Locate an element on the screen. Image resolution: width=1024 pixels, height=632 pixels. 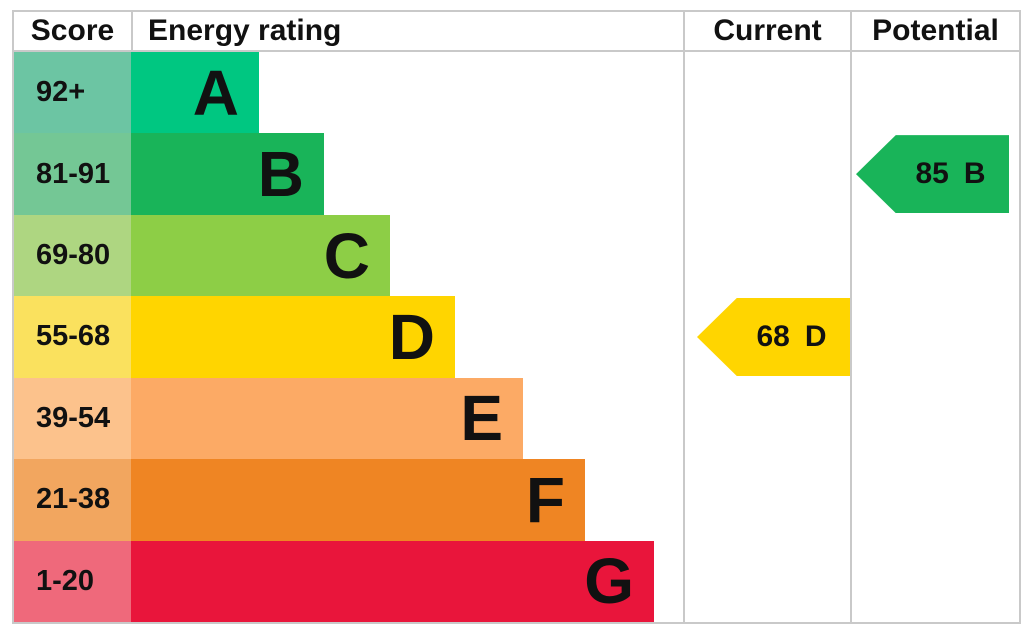
band-row: 69-80 C is located at coordinates (516, 255).